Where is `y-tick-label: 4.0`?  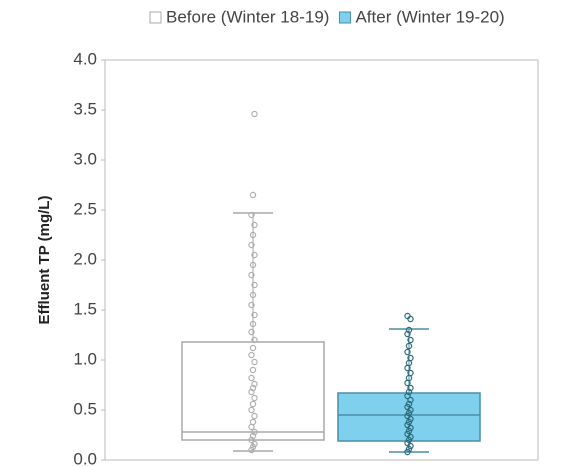
y-tick-label: 4.0 is located at coordinates (85, 58).